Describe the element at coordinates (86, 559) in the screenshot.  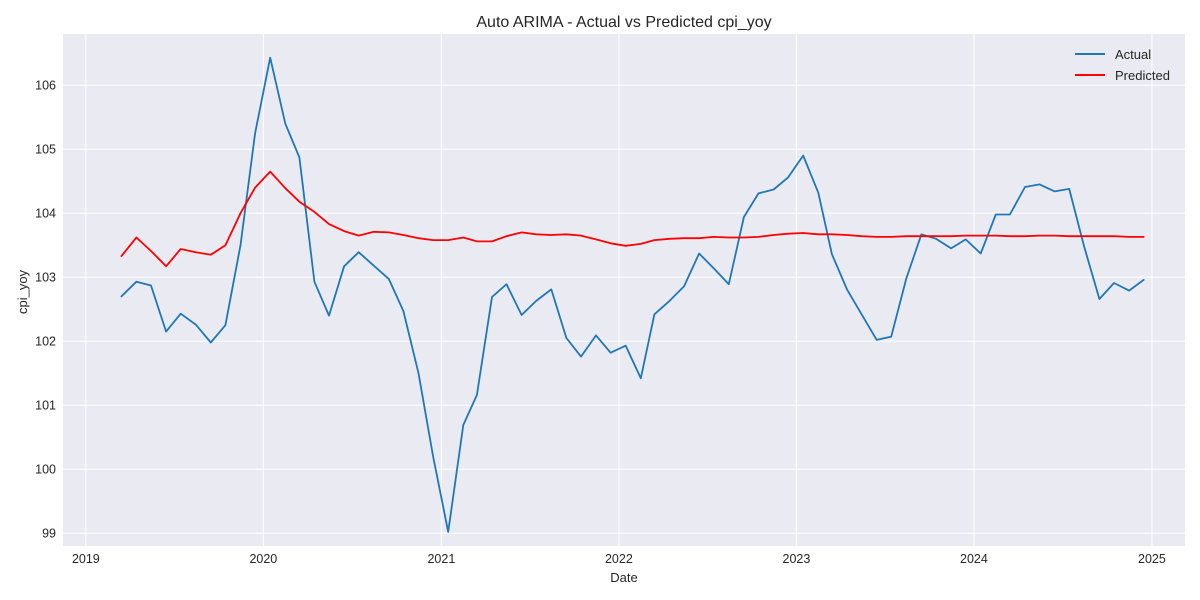
I see `x-tick-label: 2019` at that location.